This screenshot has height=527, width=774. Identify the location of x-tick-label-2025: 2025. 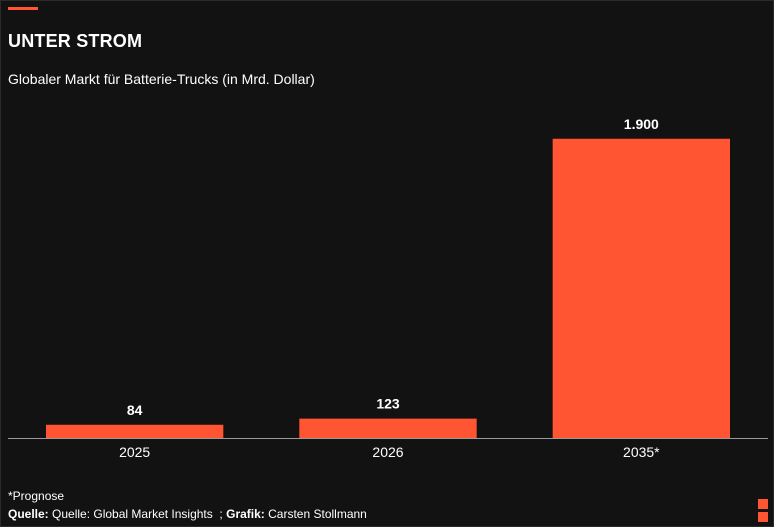
(134, 452).